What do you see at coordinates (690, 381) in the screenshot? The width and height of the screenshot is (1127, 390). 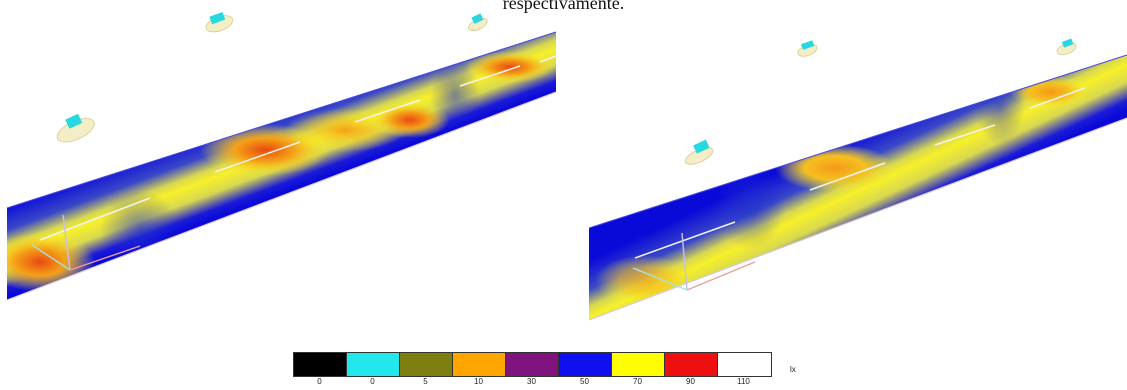 I see `legend-tick-label: 90` at bounding box center [690, 381].